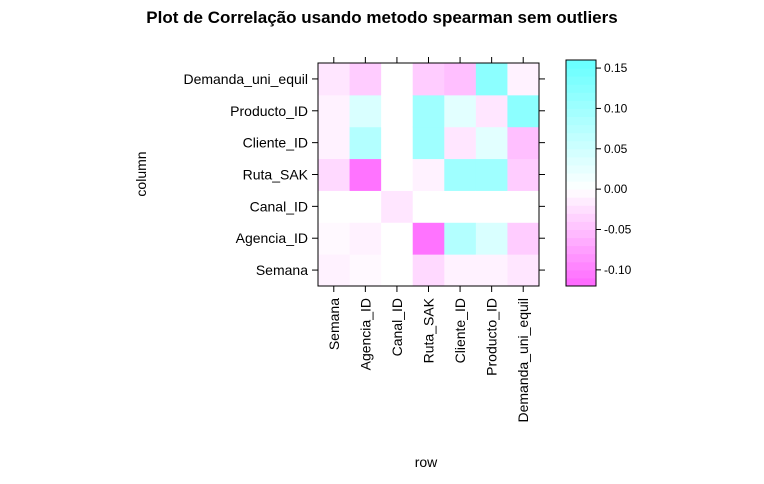  I want to click on colorbar-tick-label: 0.05, so click(616, 149).